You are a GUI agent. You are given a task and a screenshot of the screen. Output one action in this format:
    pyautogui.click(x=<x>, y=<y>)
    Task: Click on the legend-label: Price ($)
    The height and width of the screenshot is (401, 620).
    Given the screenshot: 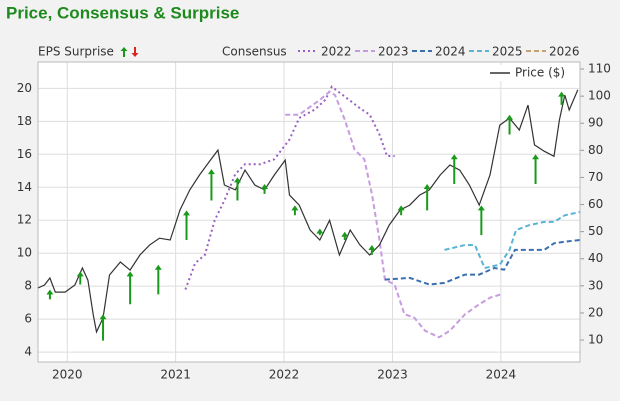 What is the action you would take?
    pyautogui.click(x=540, y=73)
    